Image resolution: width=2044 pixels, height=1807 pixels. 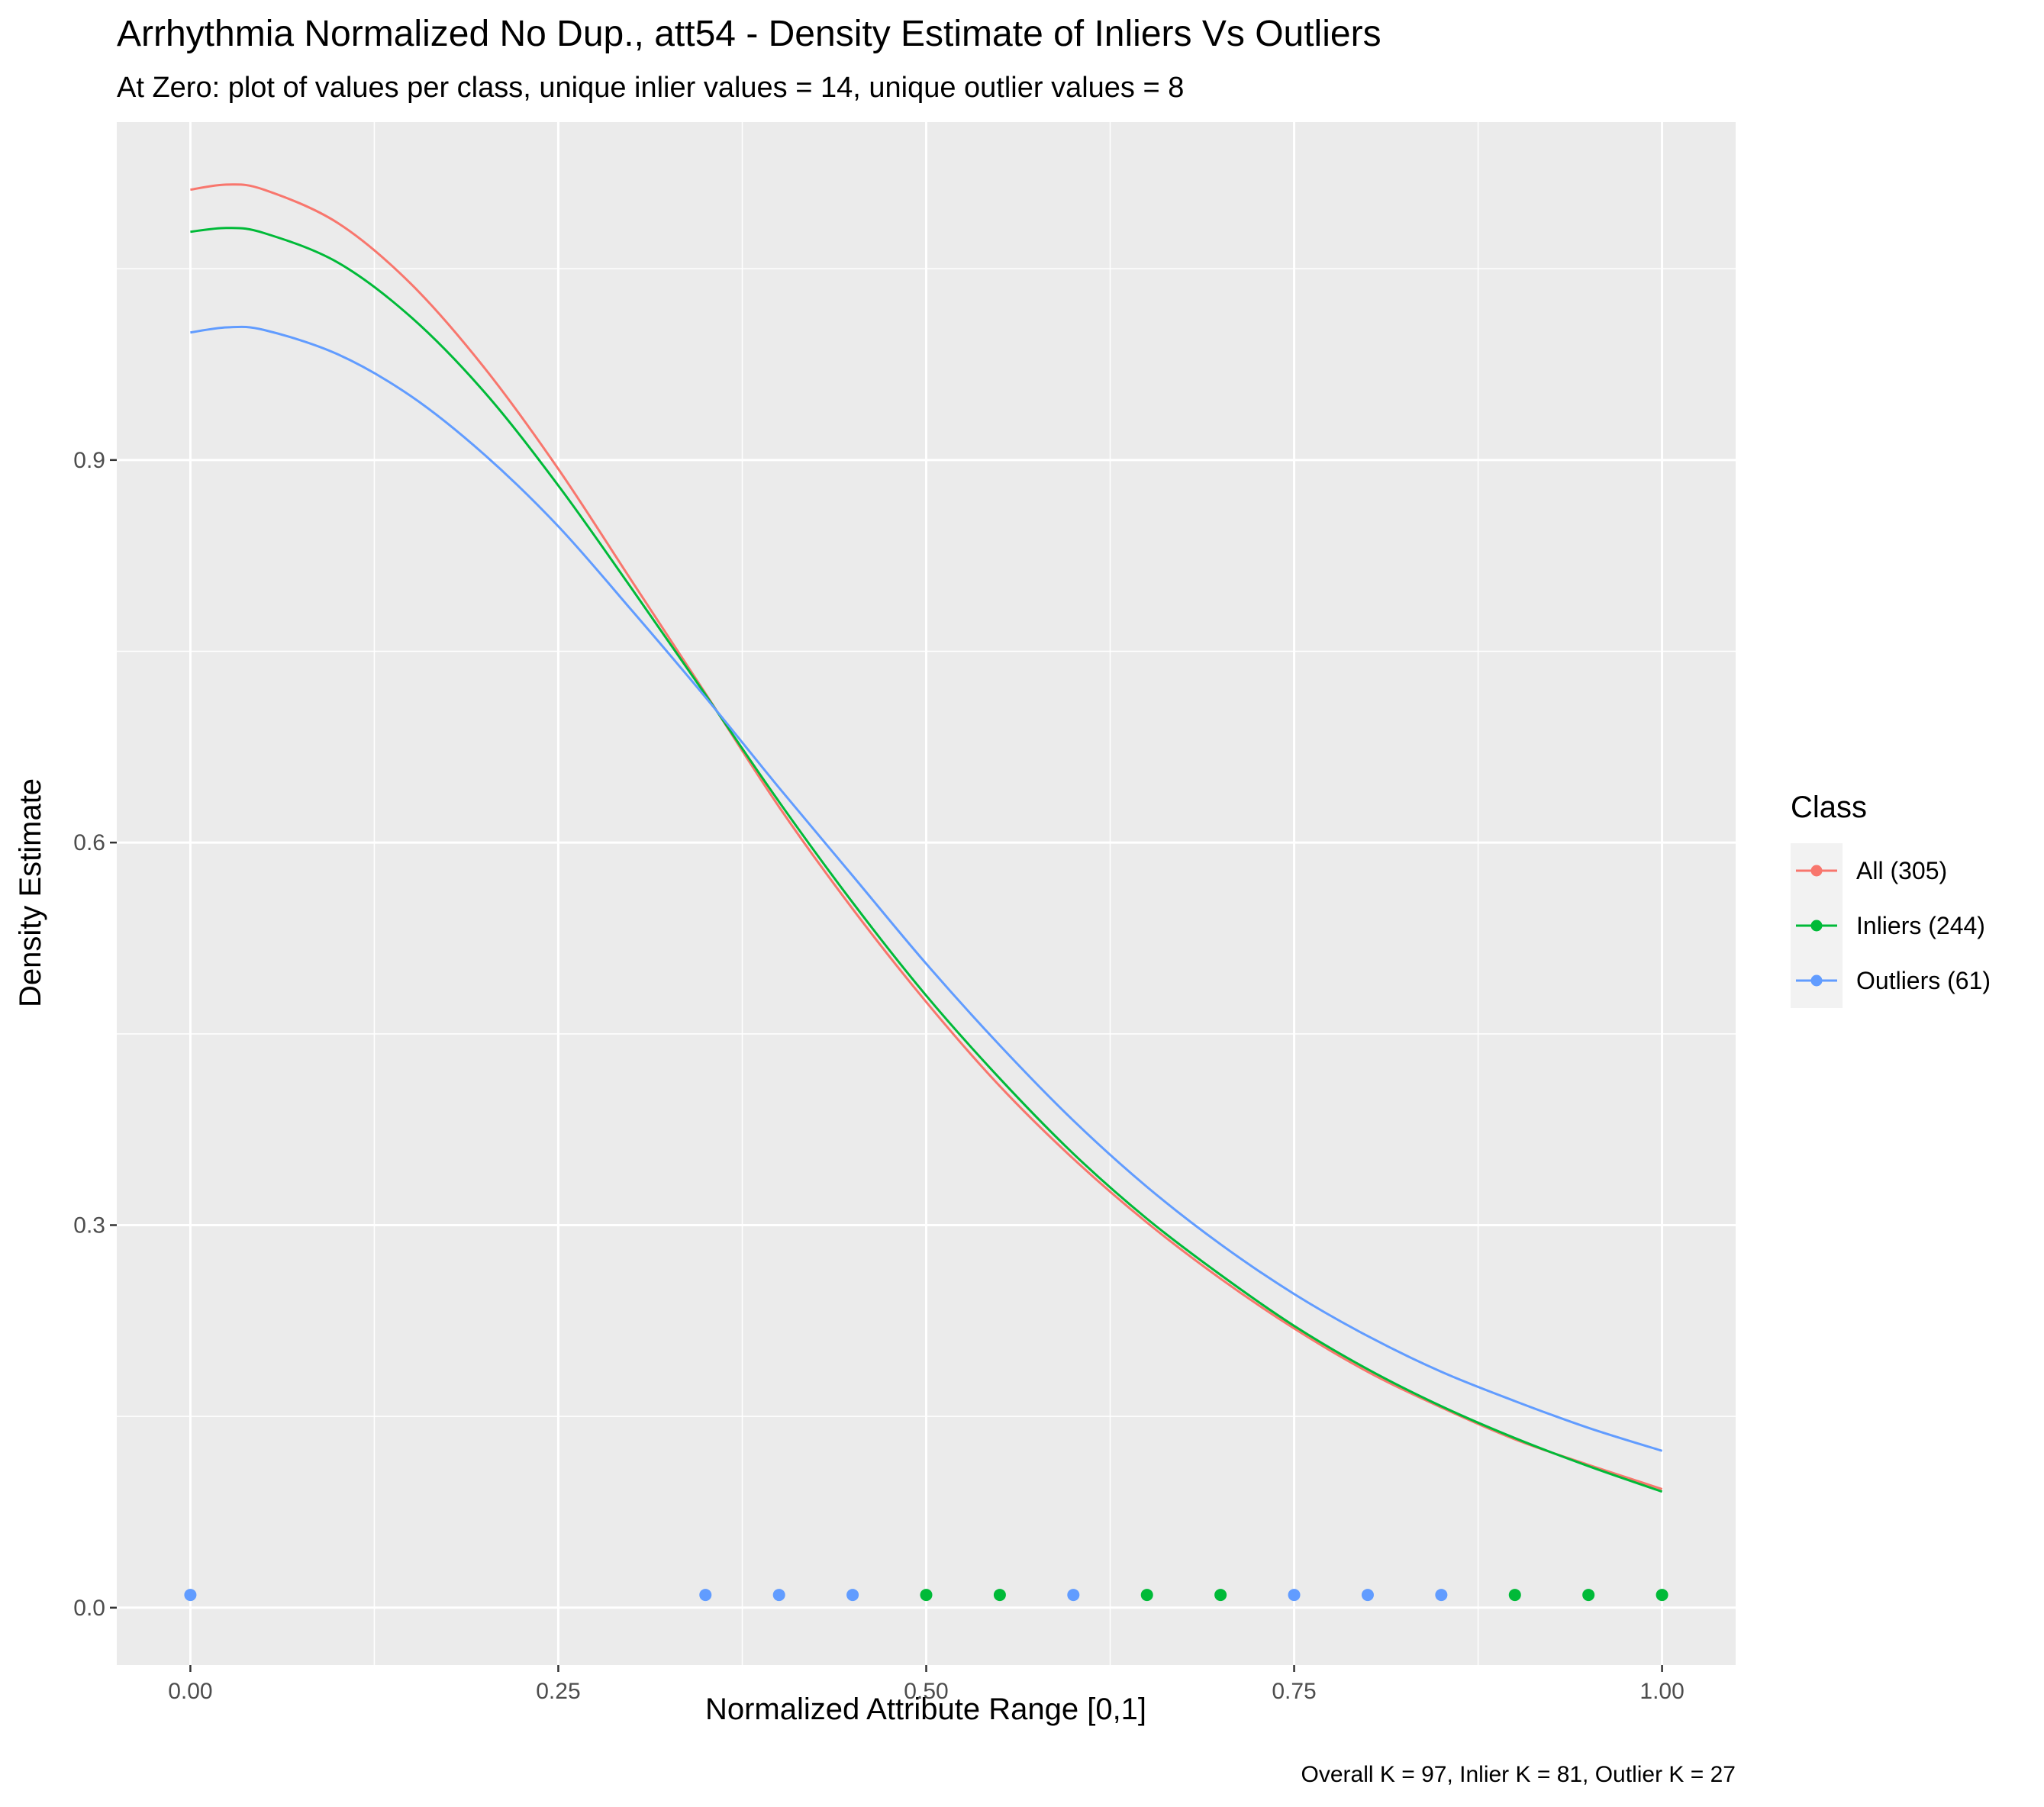 I want to click on y-tick-label: 0.9, so click(x=89, y=460).